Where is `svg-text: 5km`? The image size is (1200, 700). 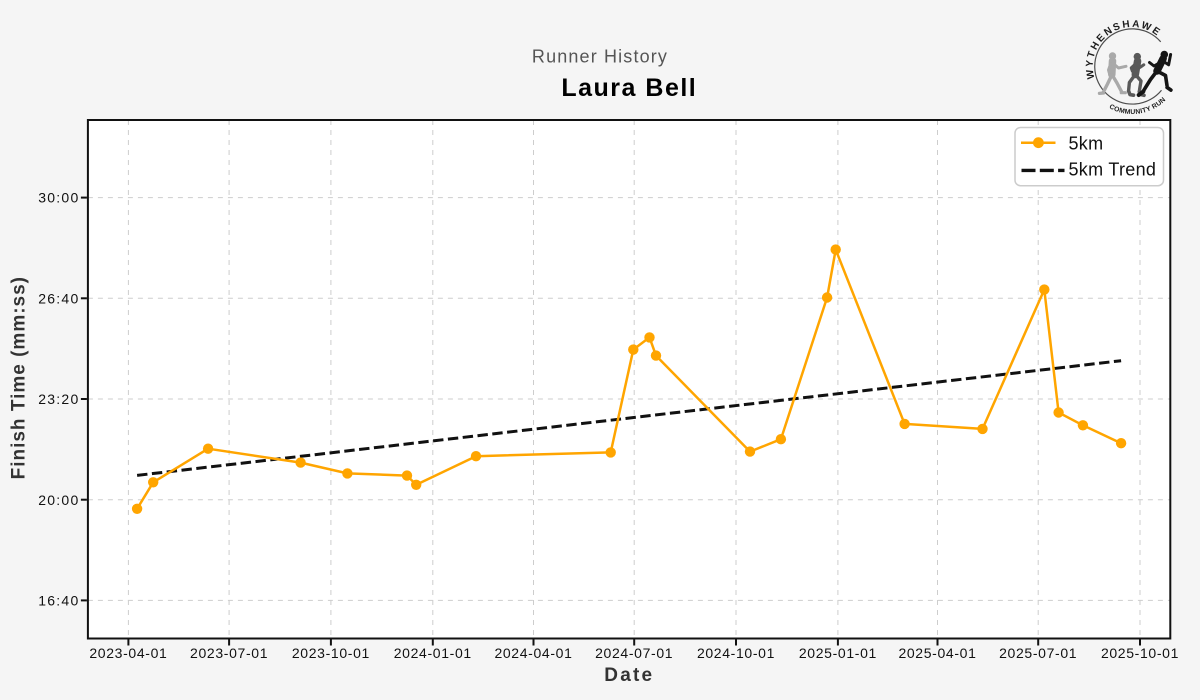 svg-text: 5km is located at coordinates (1086, 143).